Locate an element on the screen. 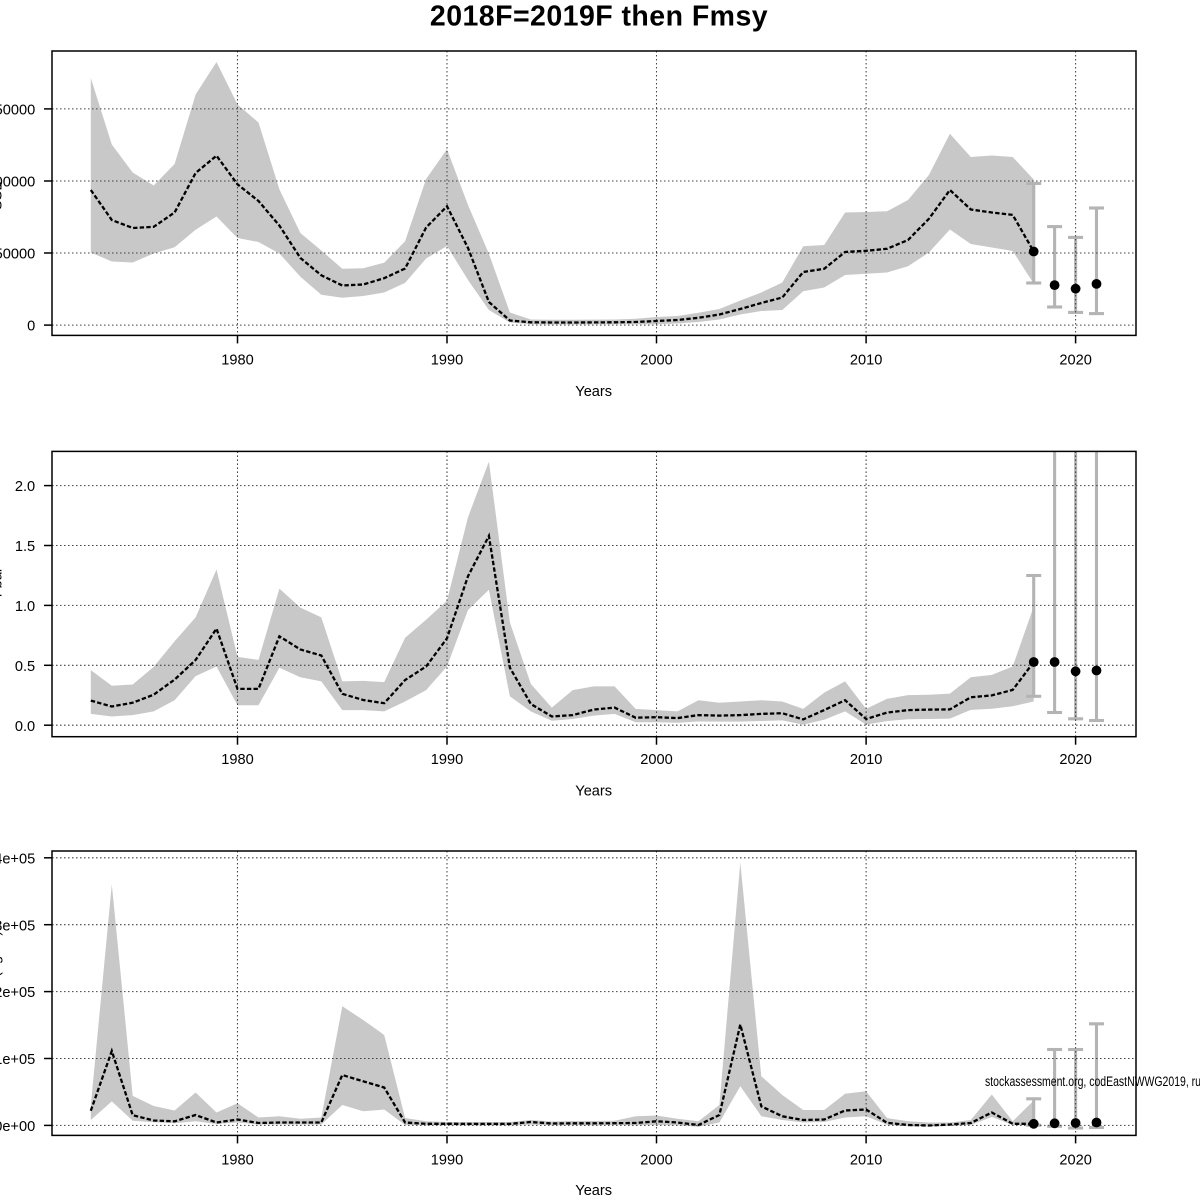  svg-text: 0.5 is located at coordinates (25, 667).